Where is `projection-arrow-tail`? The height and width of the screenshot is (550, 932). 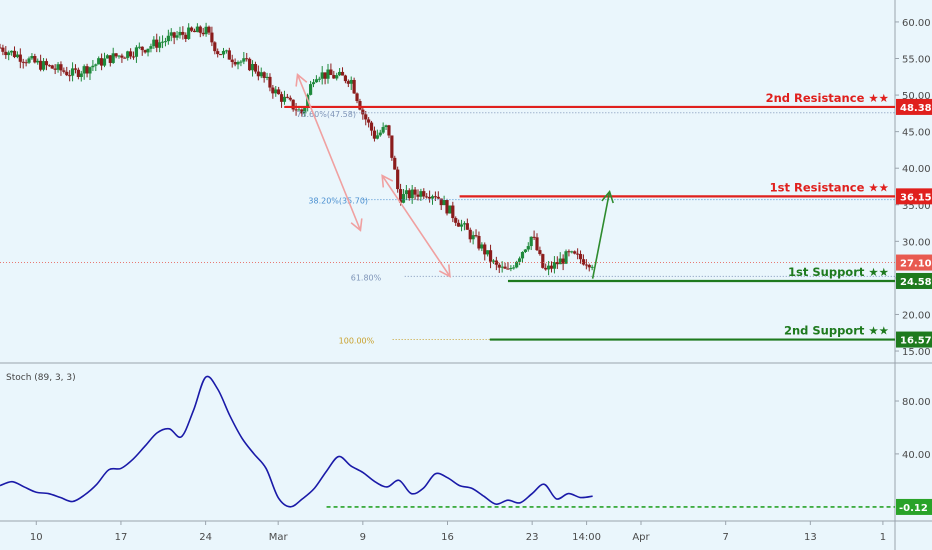 projection-arrow-tail is located at coordinates (387, 181).